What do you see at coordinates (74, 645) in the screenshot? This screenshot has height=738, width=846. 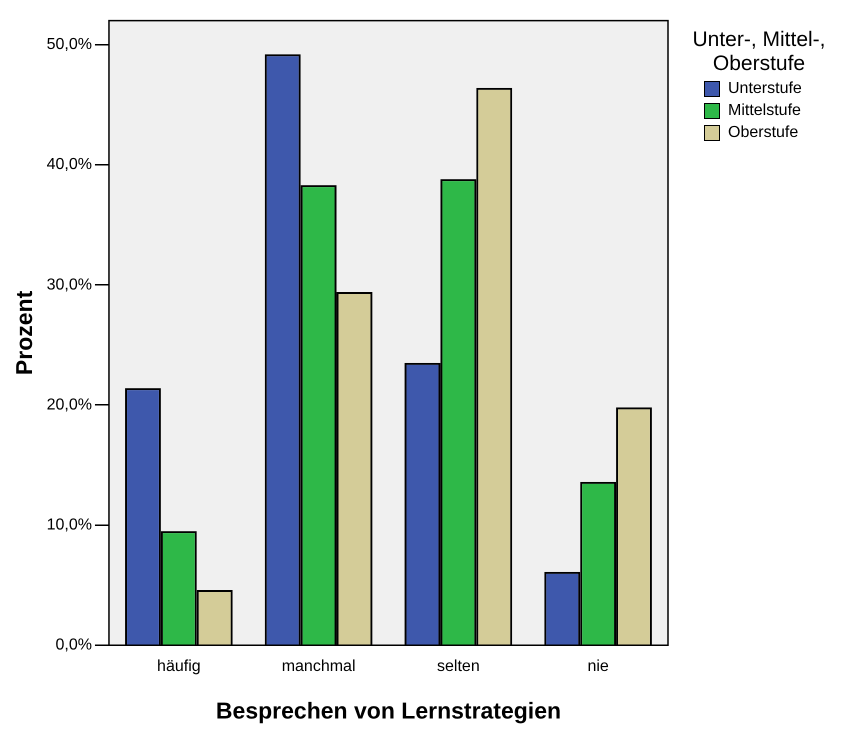 I see `y-tick-label: 0,0%` at bounding box center [74, 645].